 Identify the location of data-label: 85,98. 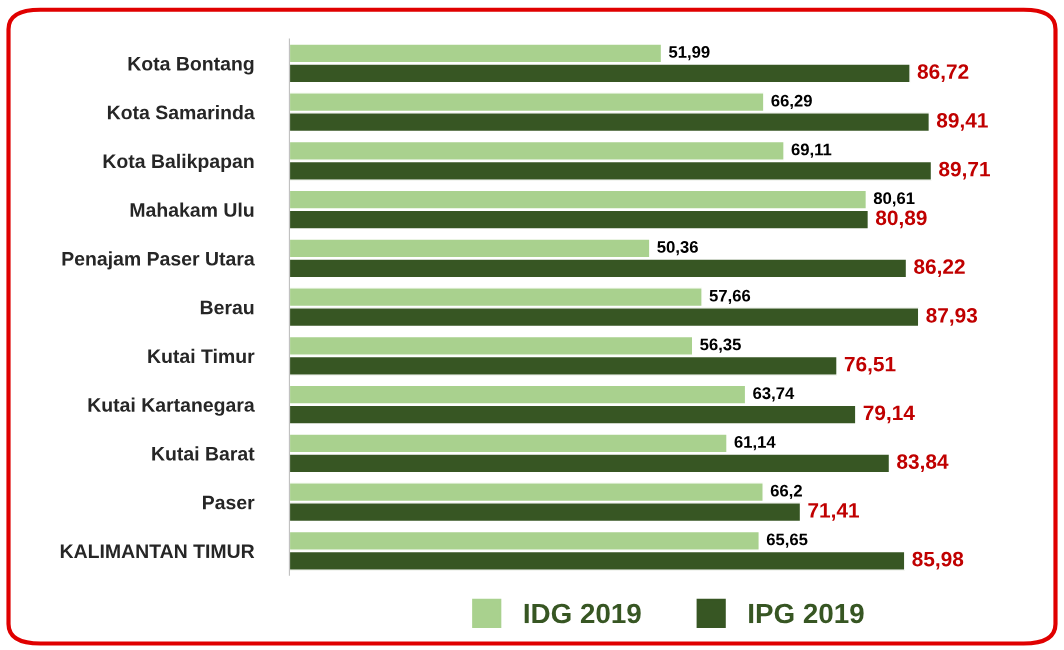
(938, 560).